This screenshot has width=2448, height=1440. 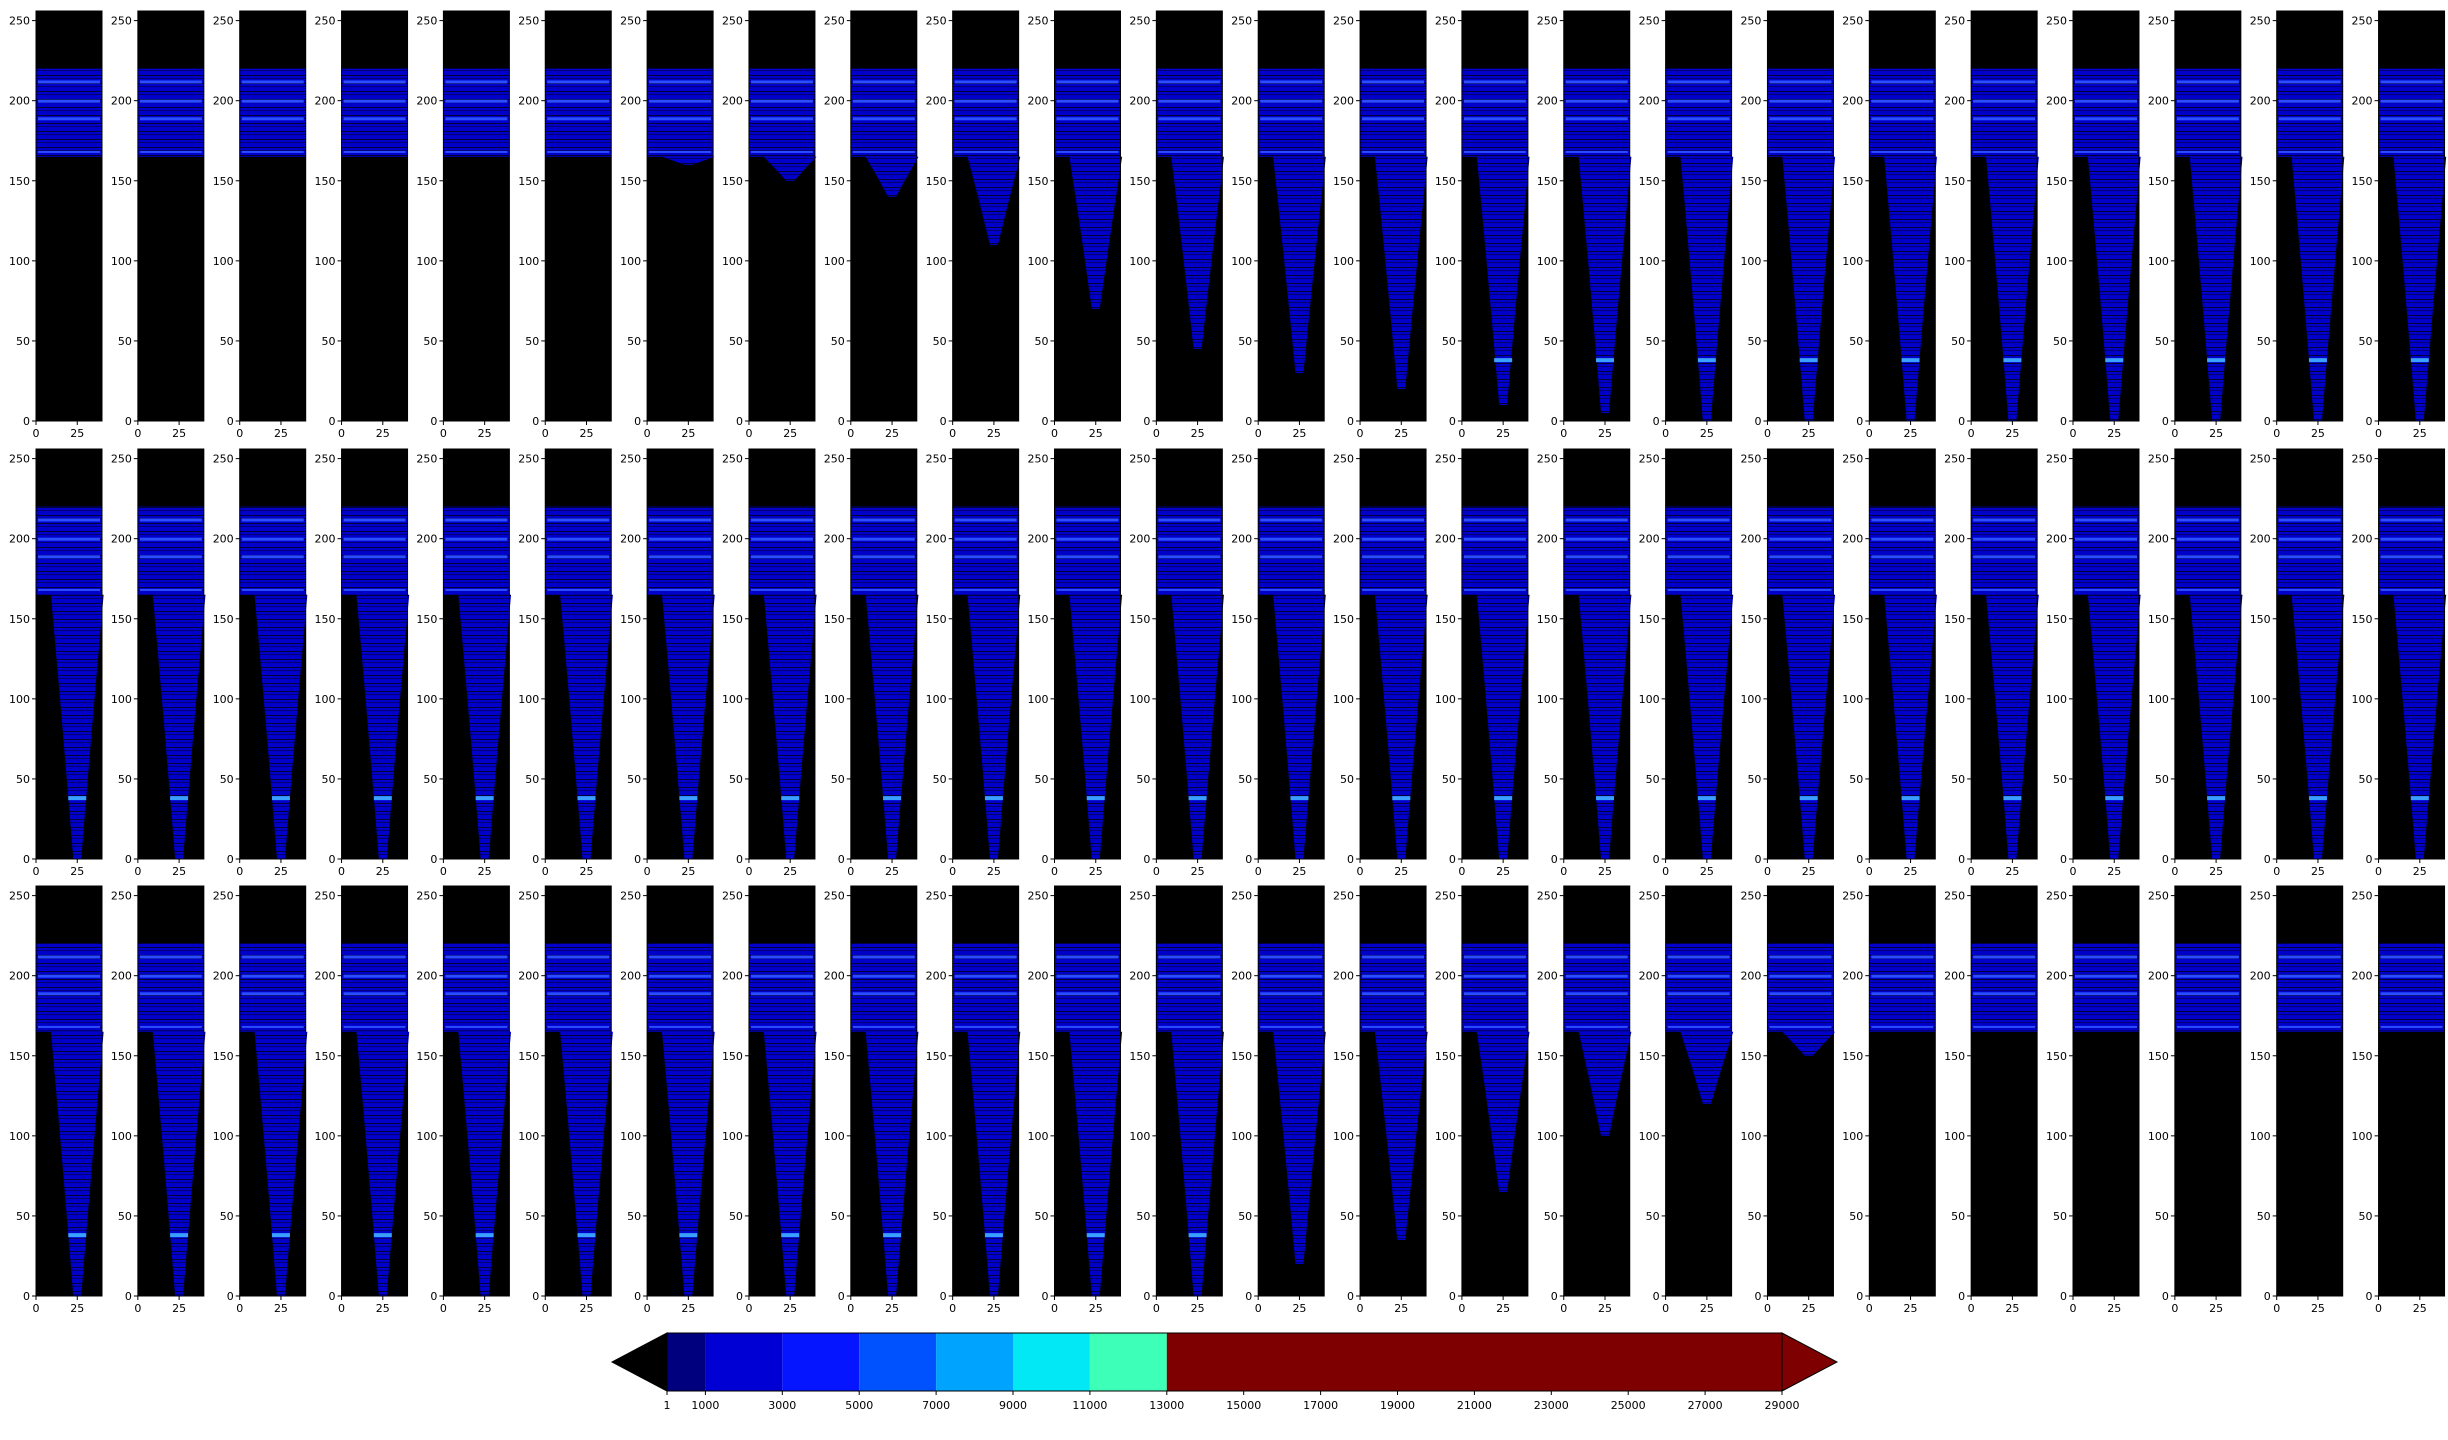 What do you see at coordinates (686, 1362) in the screenshot?
I see `colorbar-bin` at bounding box center [686, 1362].